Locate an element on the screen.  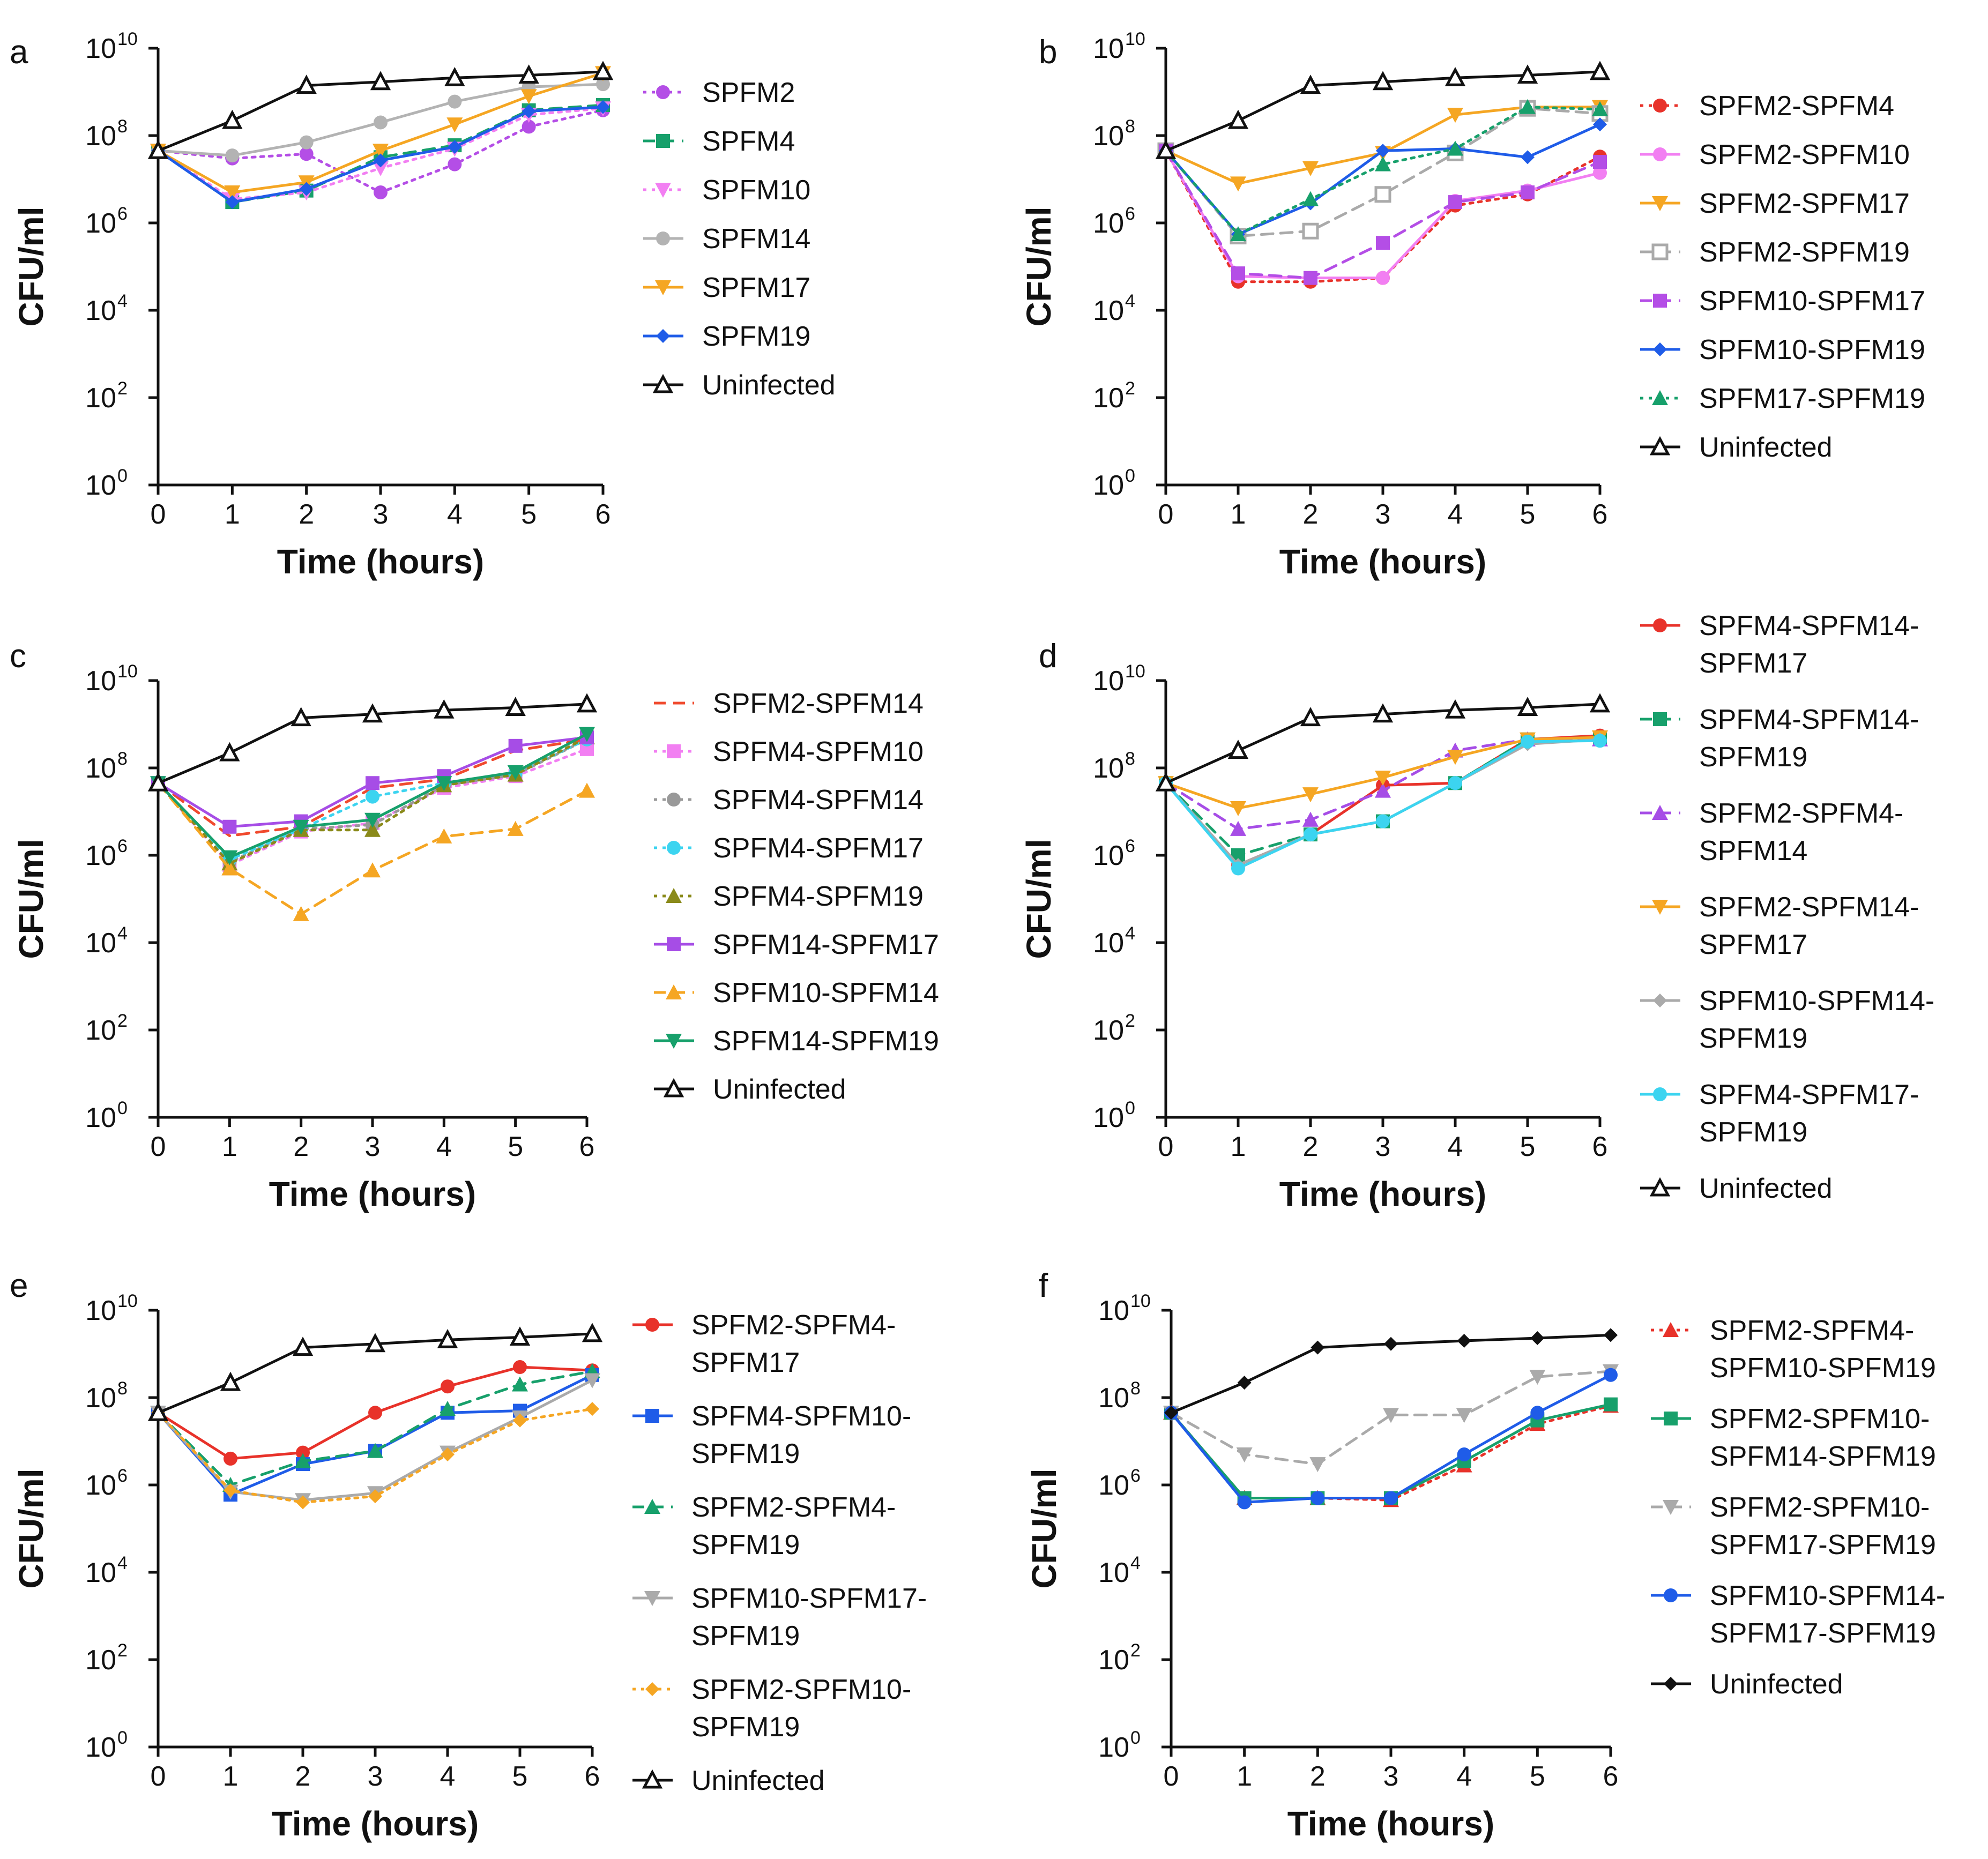
legend-label: SPFM2-SPFM17 is located at coordinates (1805, 203).